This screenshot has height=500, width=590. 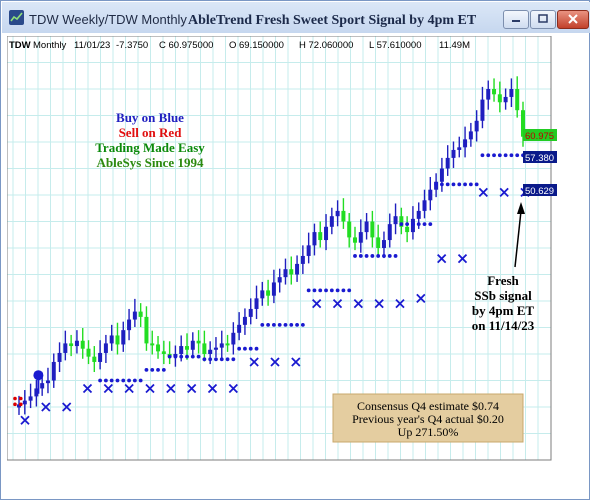 I want to click on annotation-line-4: on 11/14/23, so click(x=503, y=325).